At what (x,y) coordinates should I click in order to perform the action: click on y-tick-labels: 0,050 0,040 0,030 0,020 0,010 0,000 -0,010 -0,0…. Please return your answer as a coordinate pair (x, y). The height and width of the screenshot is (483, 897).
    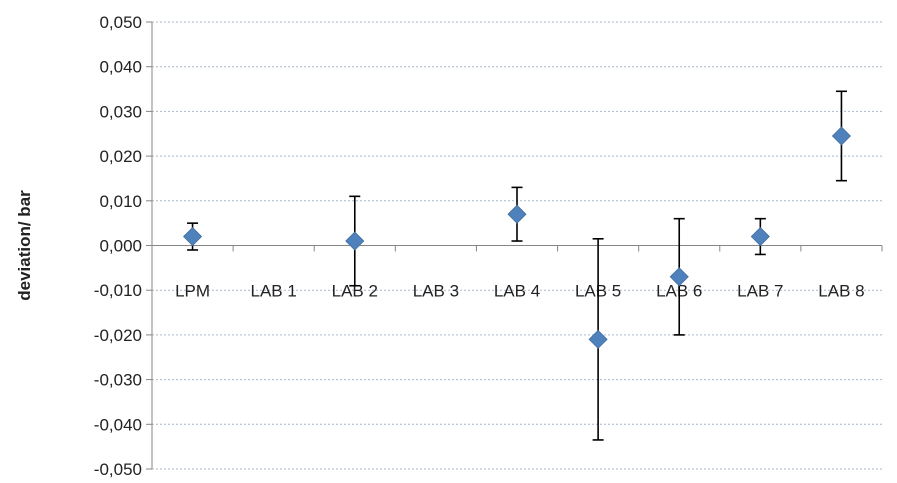
    Looking at the image, I should click on (118, 246).